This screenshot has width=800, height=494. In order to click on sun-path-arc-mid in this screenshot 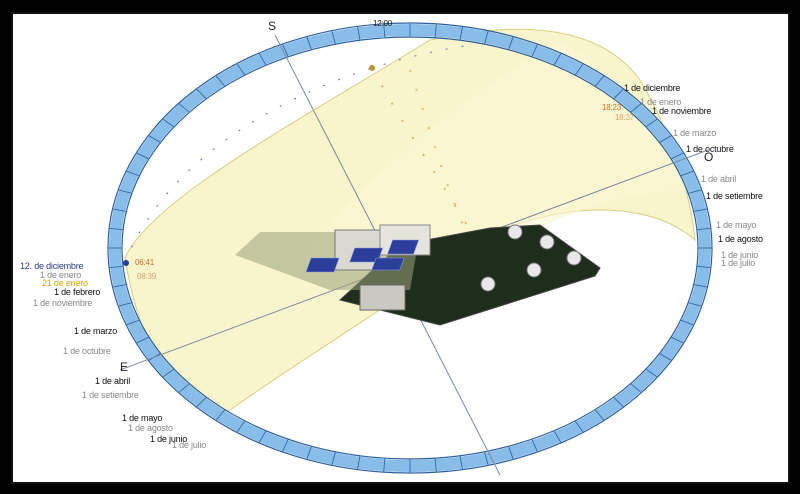, I will do `click(421, 149)`.